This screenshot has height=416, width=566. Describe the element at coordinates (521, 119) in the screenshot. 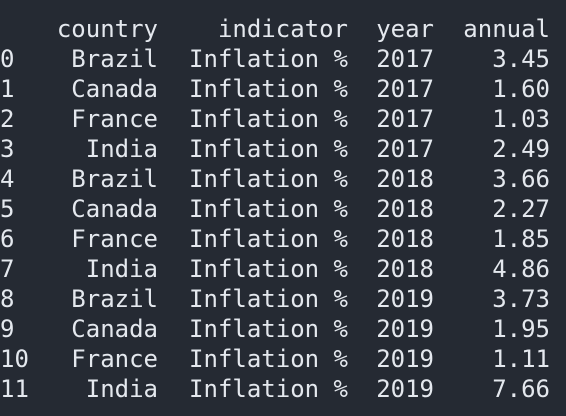

I see `annual-cell: 1.03` at that location.